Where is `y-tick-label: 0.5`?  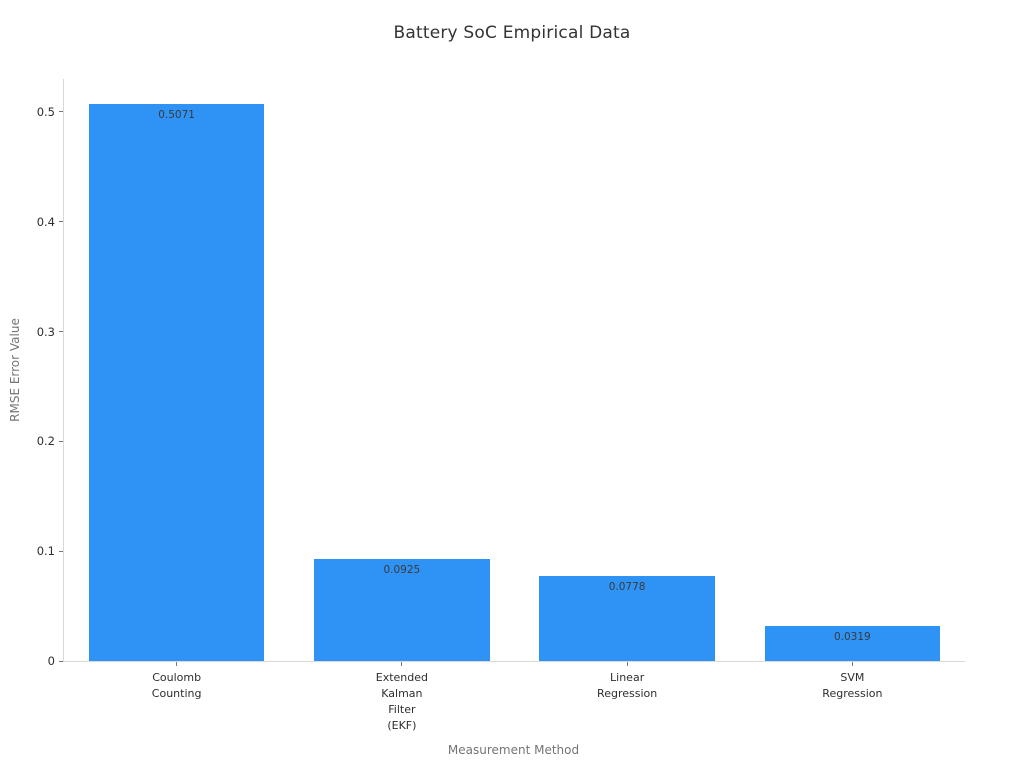 y-tick-label: 0.5 is located at coordinates (45, 111).